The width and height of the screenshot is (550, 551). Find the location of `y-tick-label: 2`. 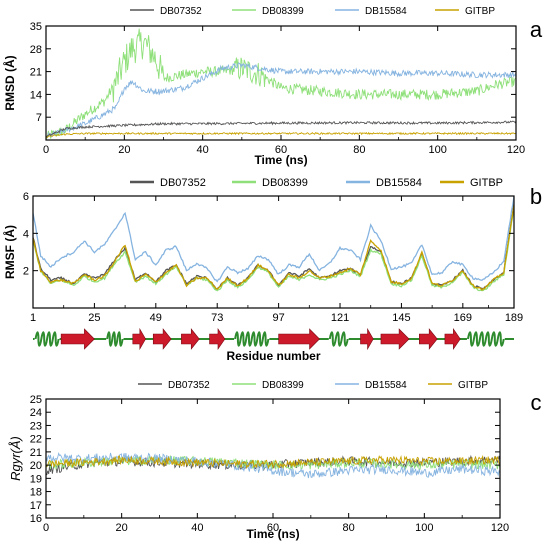

y-tick-label: 2 is located at coordinates (26, 272).